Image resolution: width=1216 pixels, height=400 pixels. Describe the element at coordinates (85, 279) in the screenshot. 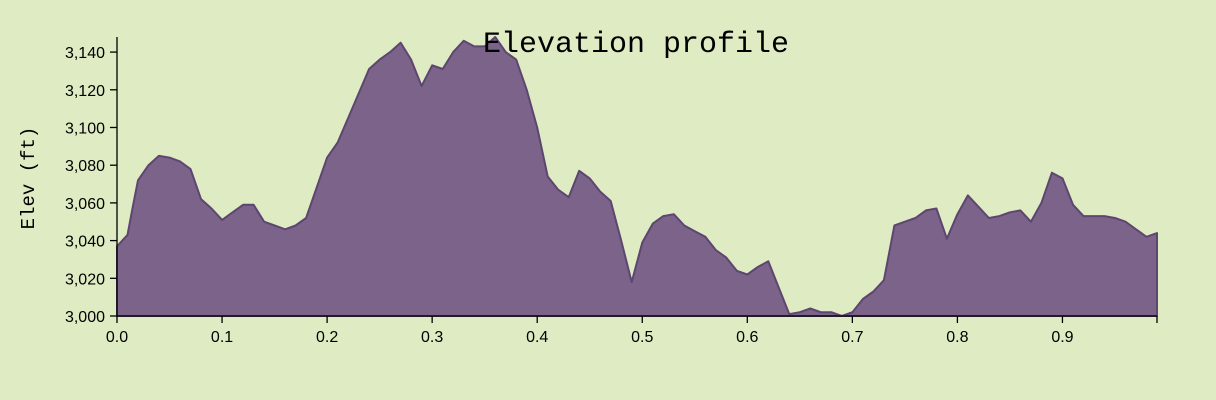

I see `y-tick-label: 3,020` at that location.